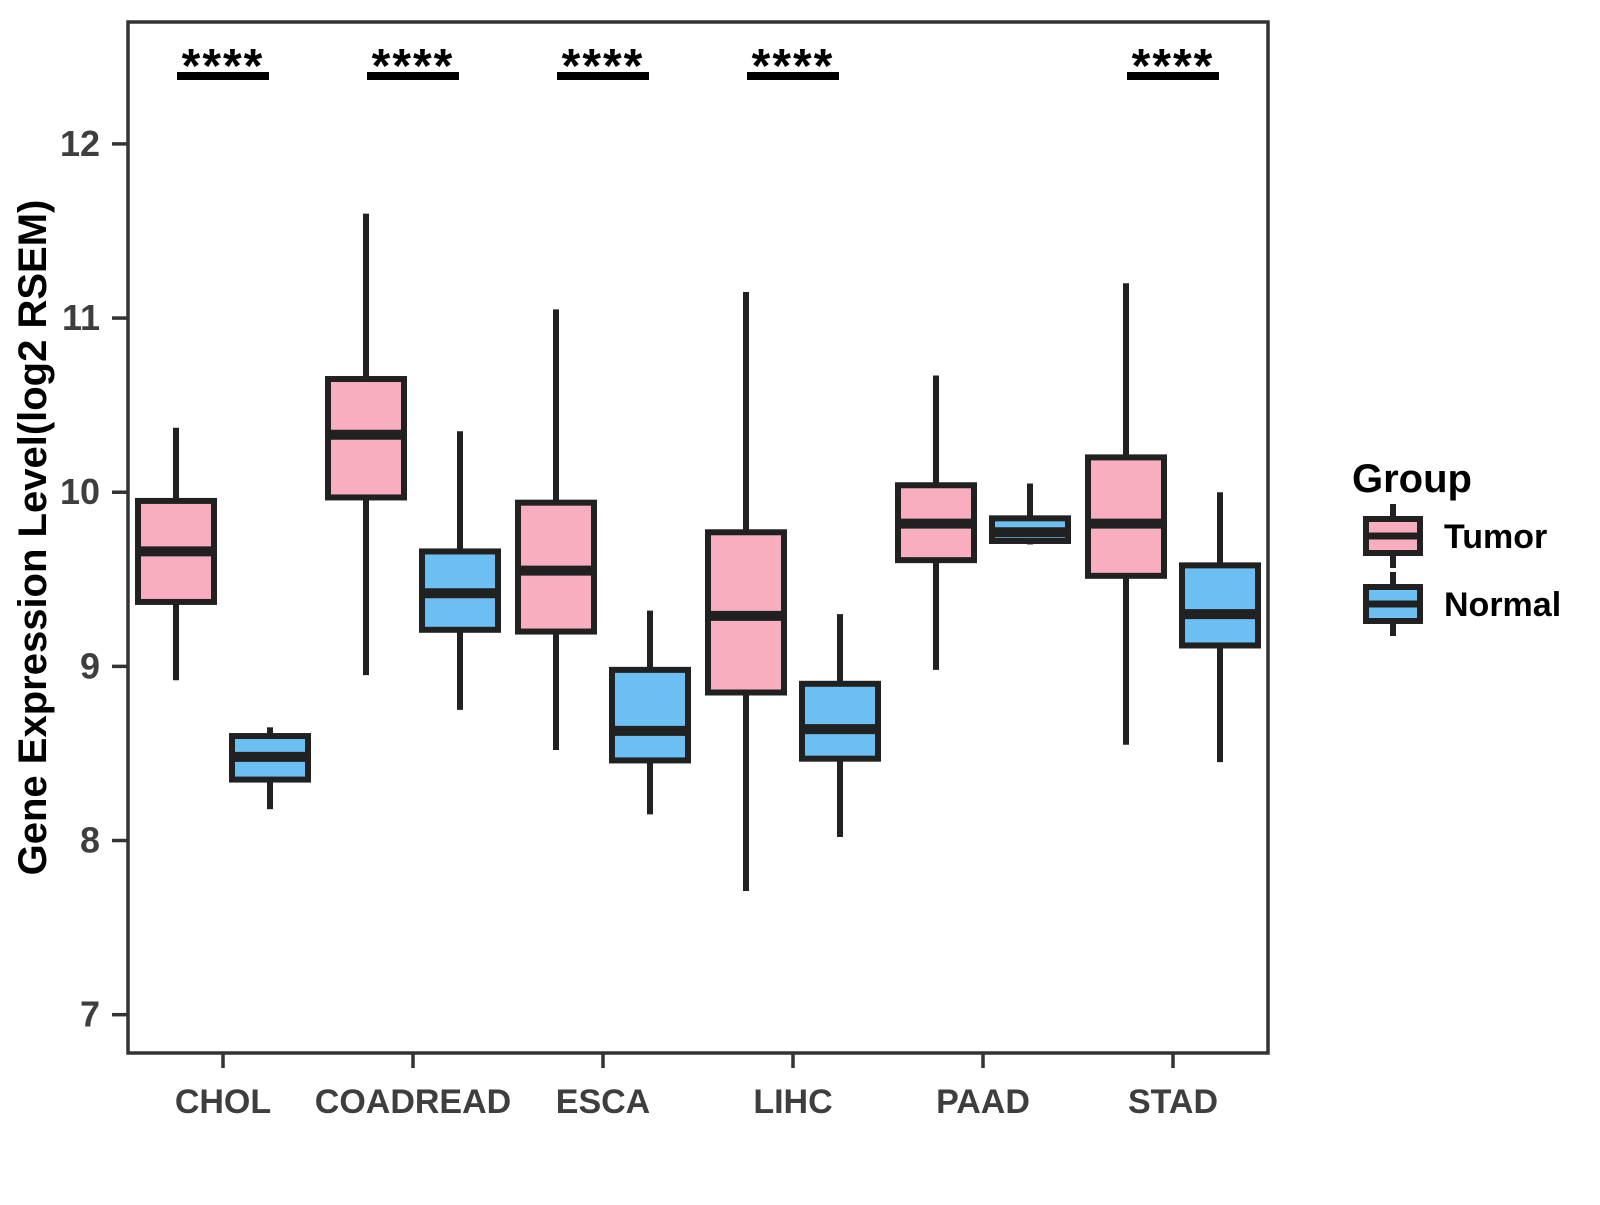 Image resolution: width=1600 pixels, height=1205 pixels. Describe the element at coordinates (80, 143) in the screenshot. I see `y-tick-label: 12` at that location.